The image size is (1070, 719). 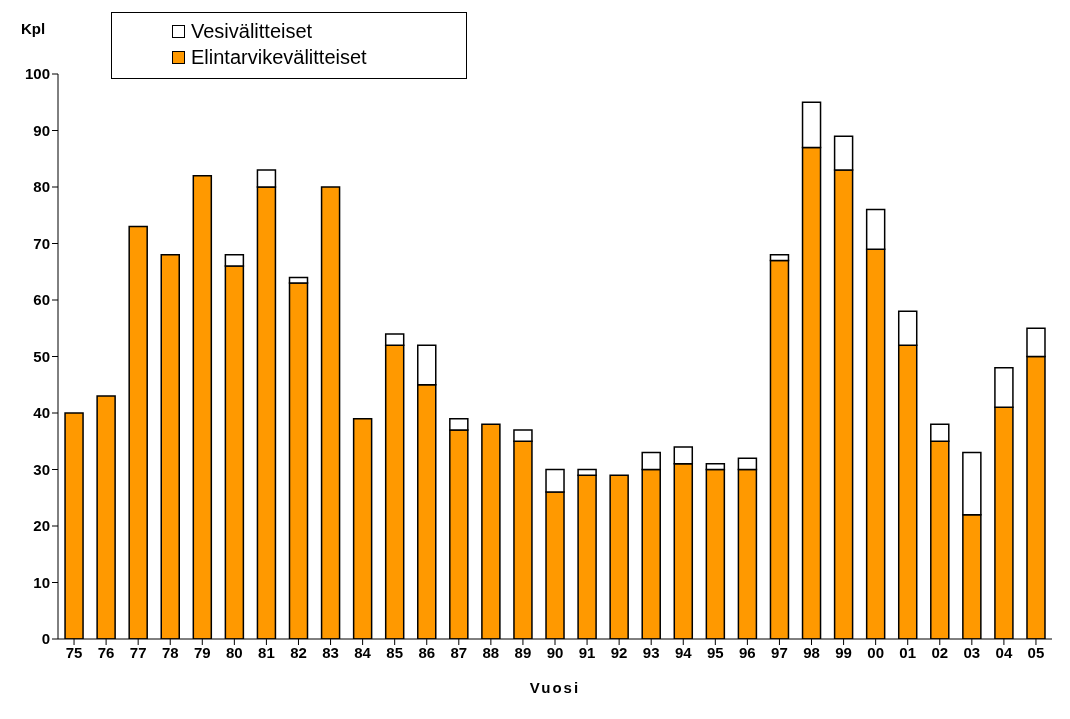 I want to click on y-tick-label: 40, so click(x=41, y=413).